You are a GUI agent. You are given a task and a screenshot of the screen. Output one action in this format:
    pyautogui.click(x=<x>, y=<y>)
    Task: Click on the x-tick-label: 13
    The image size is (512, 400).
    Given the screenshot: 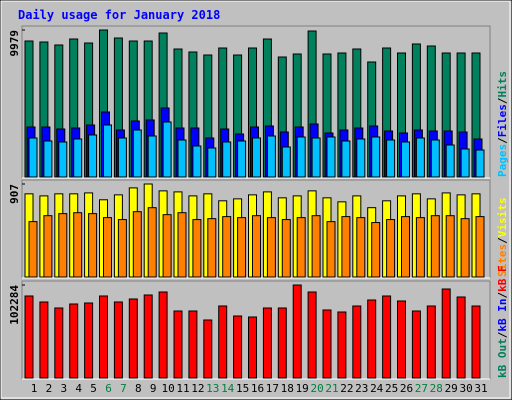 What is the action you would take?
    pyautogui.click(x=212, y=388)
    